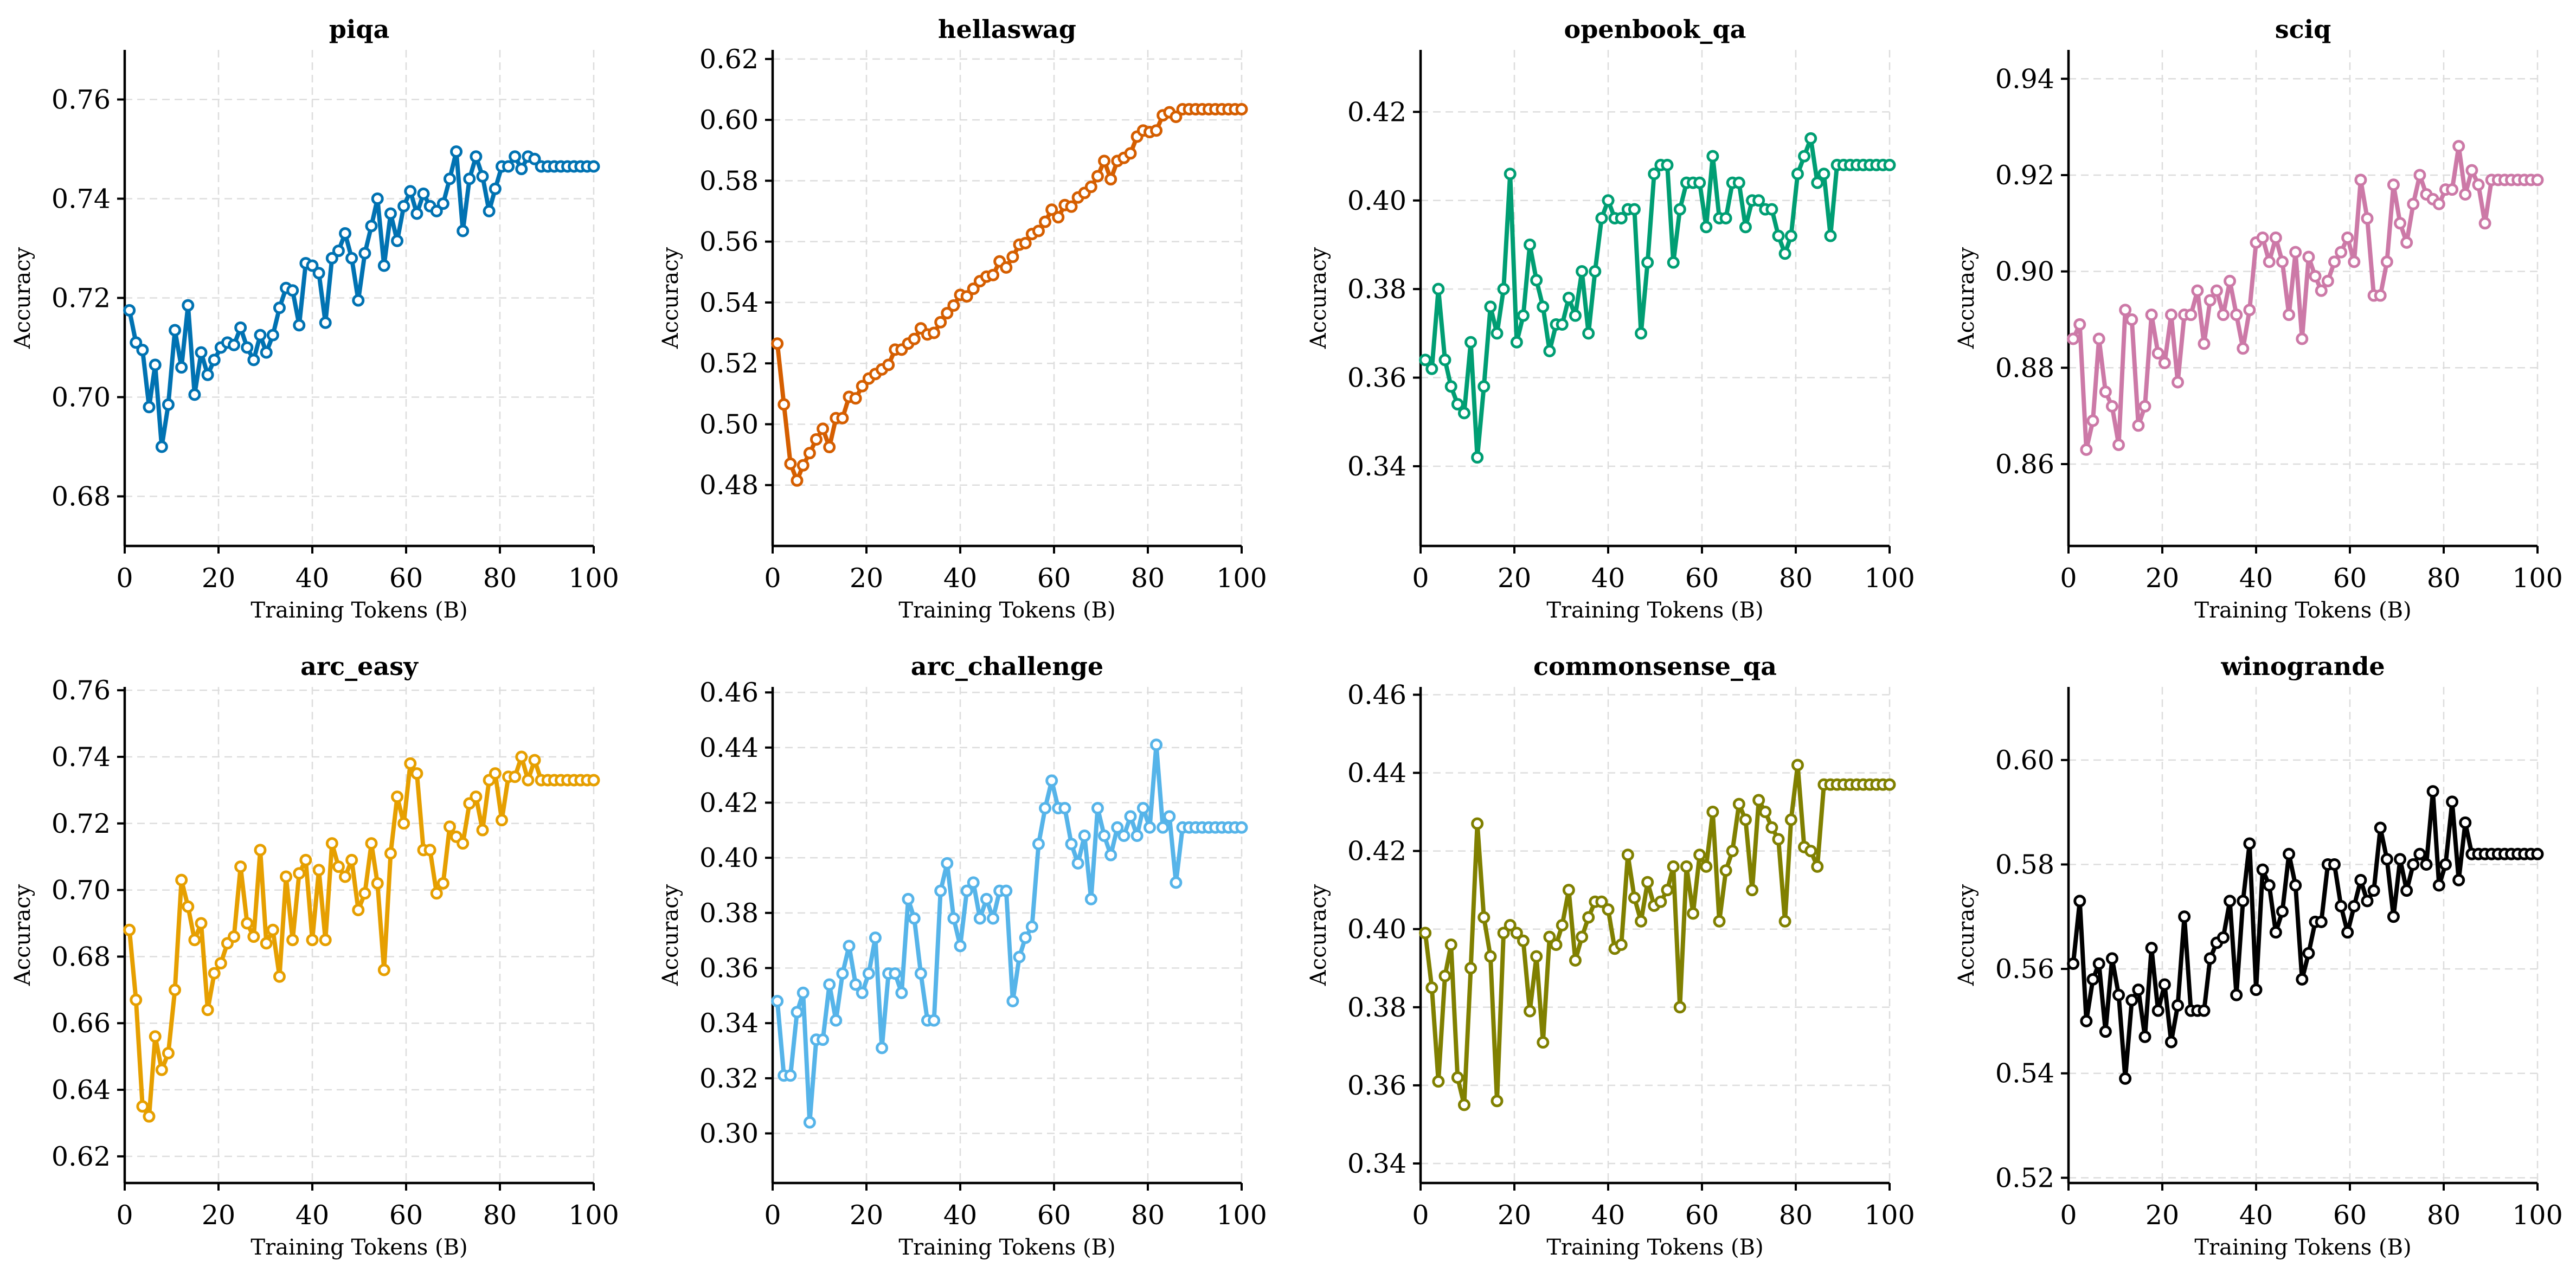 This screenshot has width=2576, height=1273. Describe the element at coordinates (729, 803) in the screenshot. I see `y-tick-label: 0.42` at that location.